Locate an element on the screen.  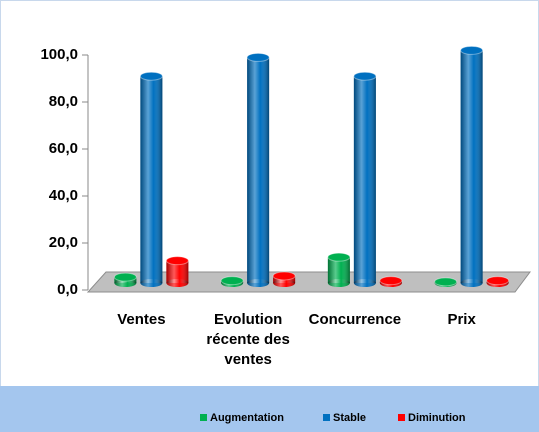
y-tick-label: 80,0 is located at coordinates (63, 101).